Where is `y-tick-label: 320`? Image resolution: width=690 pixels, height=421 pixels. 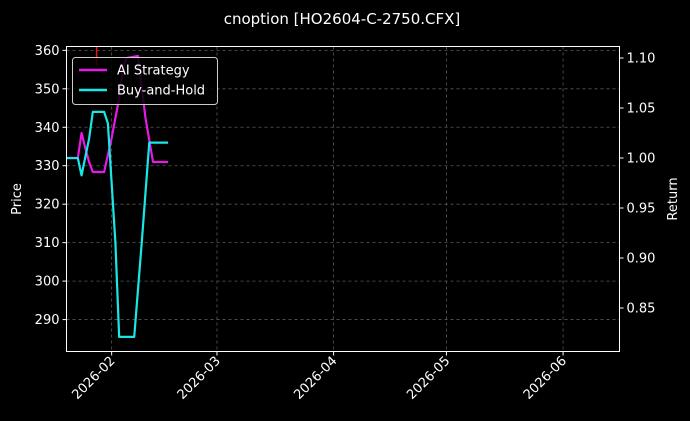
y-tick-label: 320 is located at coordinates (47, 205).